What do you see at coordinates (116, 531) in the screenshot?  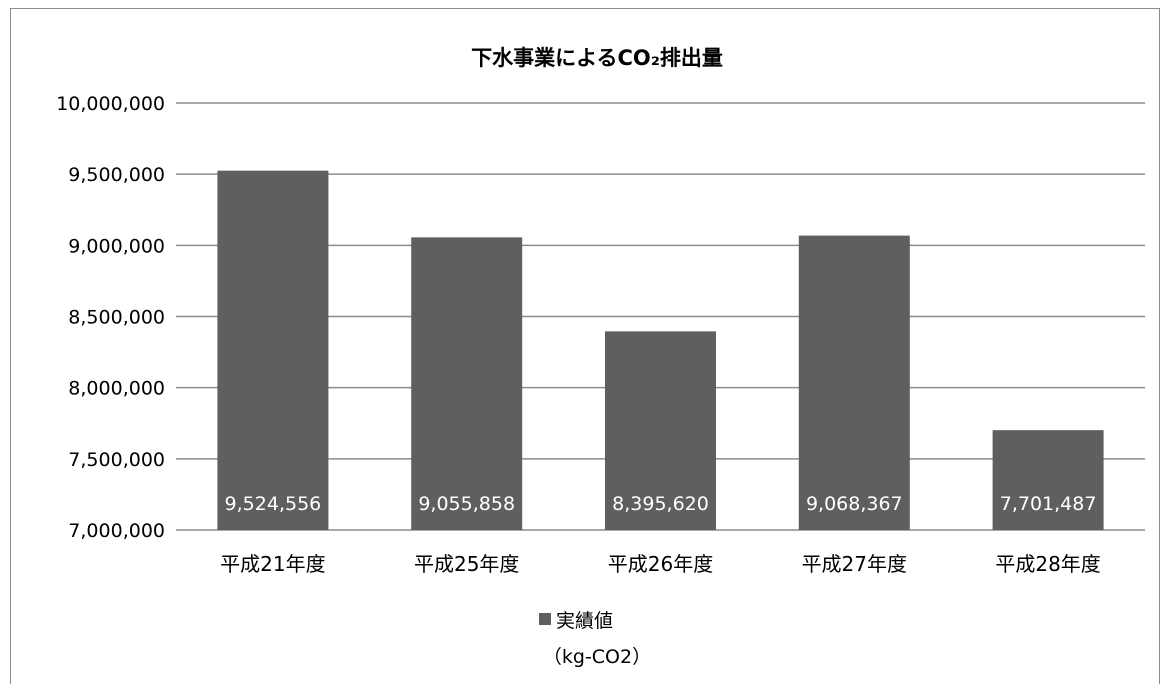 I see `y-tick-label: 7,000,000` at bounding box center [116, 531].